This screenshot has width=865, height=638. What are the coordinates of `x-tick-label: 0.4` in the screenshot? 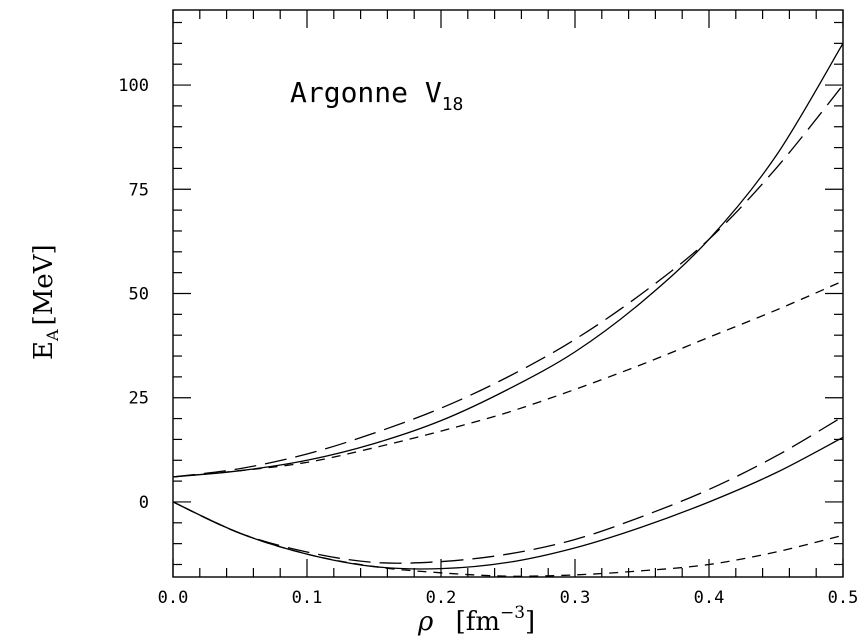 It's located at (709, 598).